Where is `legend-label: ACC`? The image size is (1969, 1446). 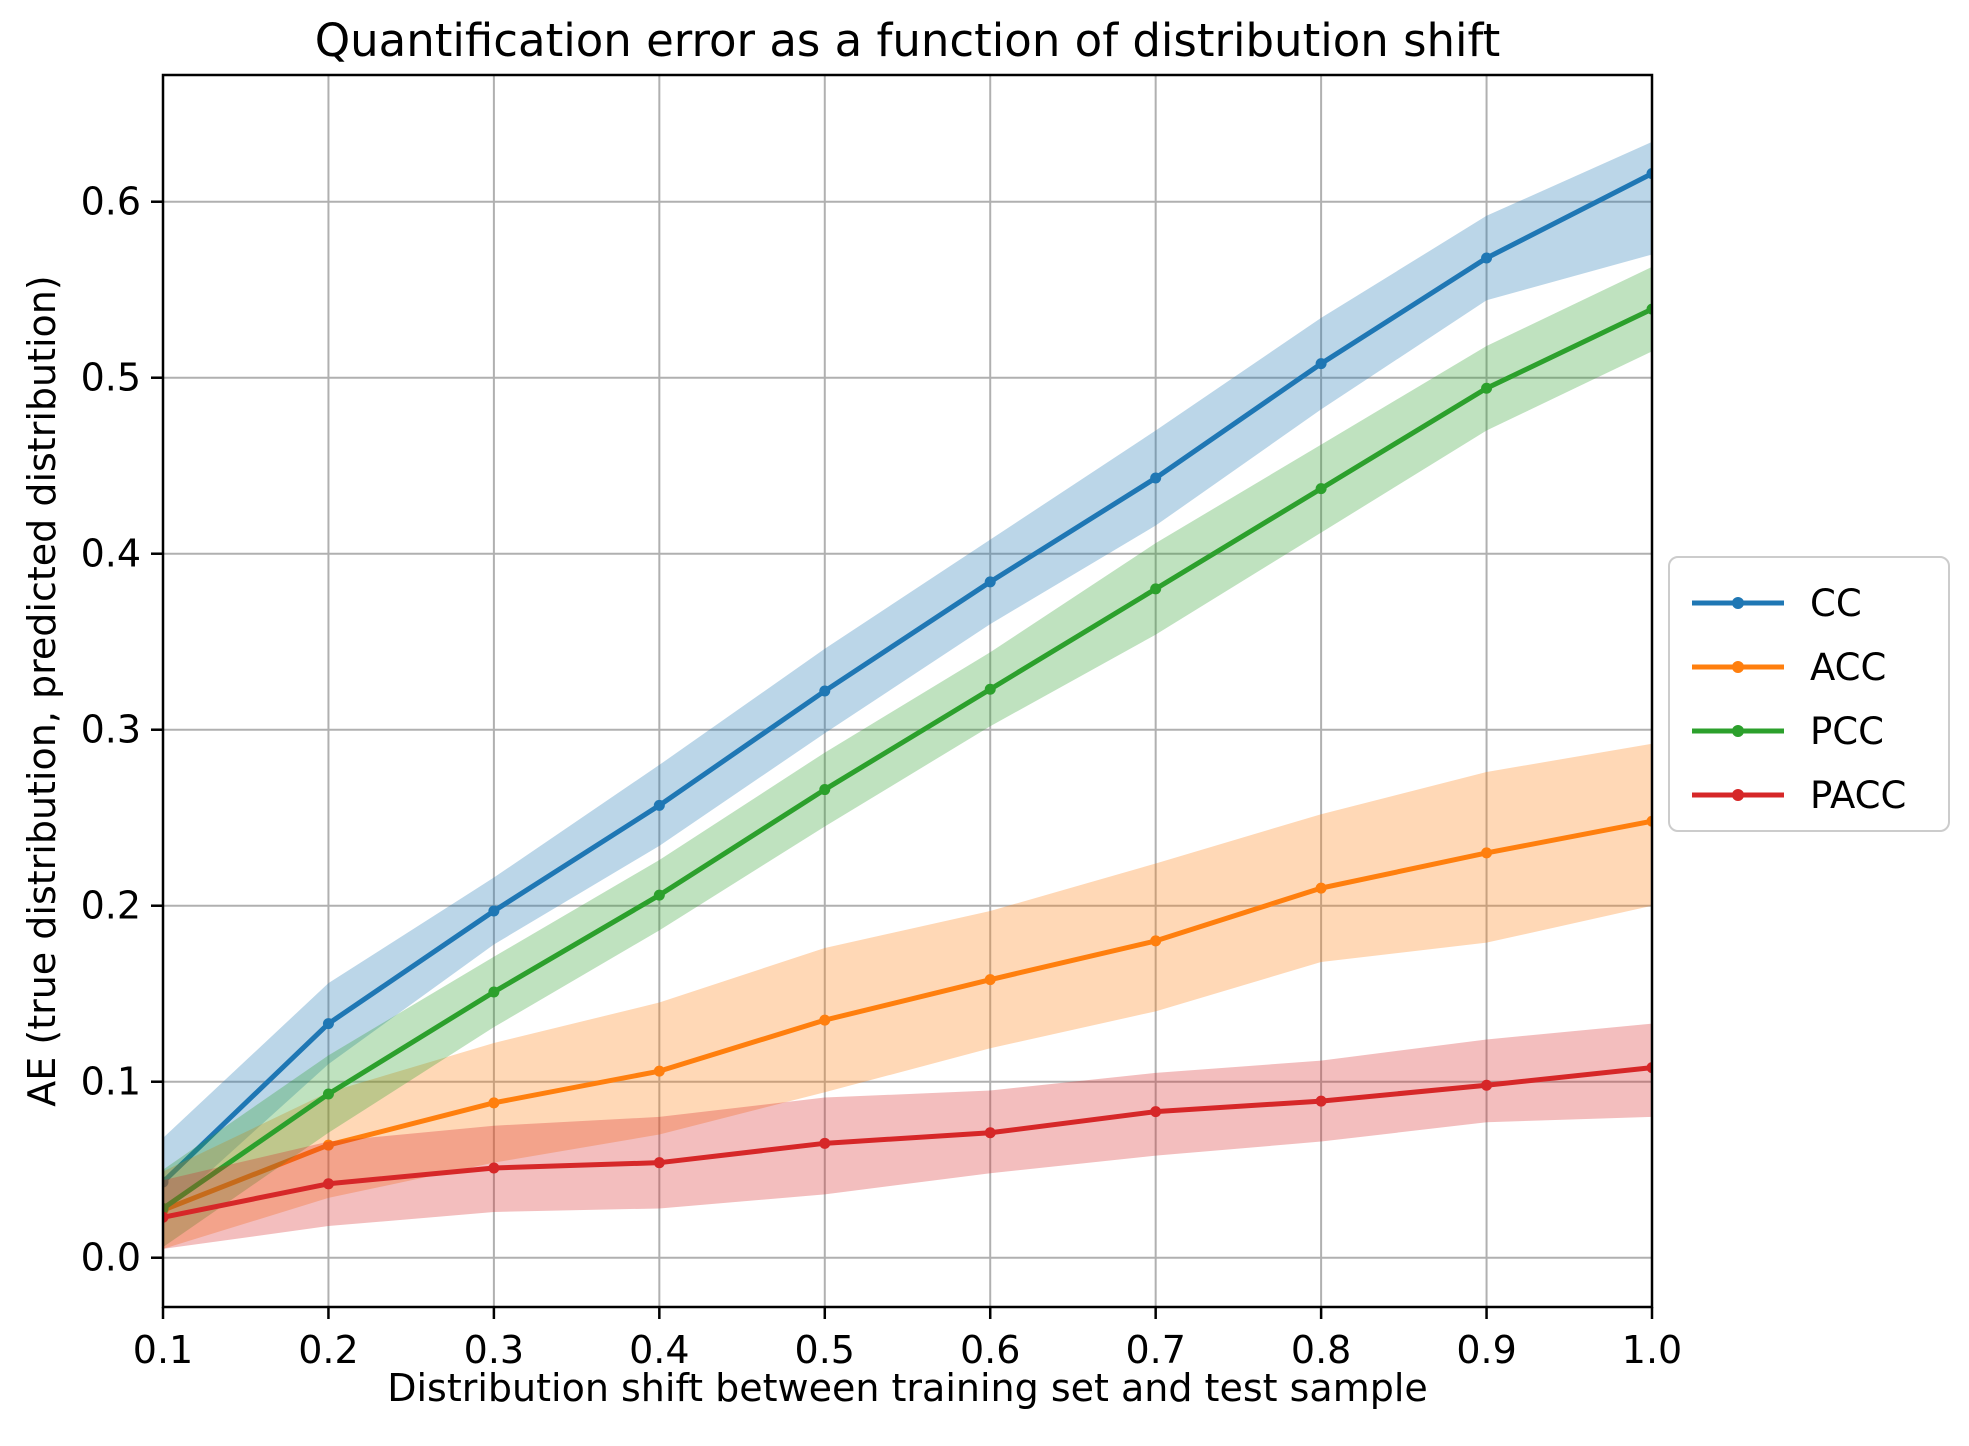
legend-label: ACC is located at coordinates (1848, 667).